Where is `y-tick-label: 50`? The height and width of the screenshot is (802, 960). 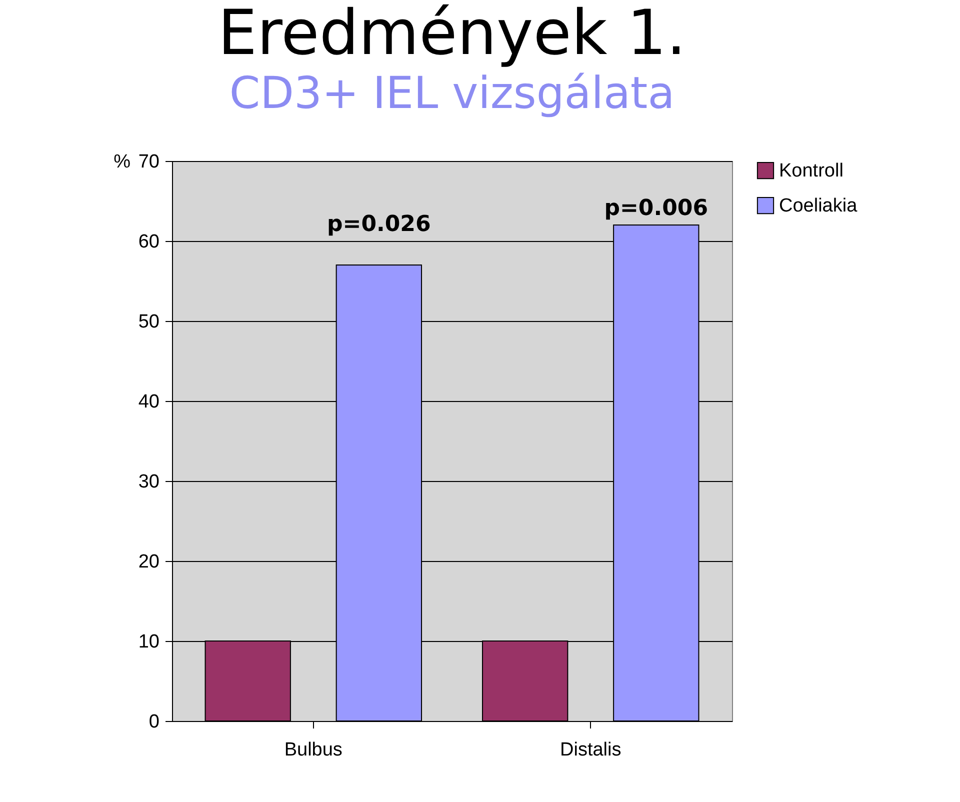 y-tick-label: 50 is located at coordinates (148, 322).